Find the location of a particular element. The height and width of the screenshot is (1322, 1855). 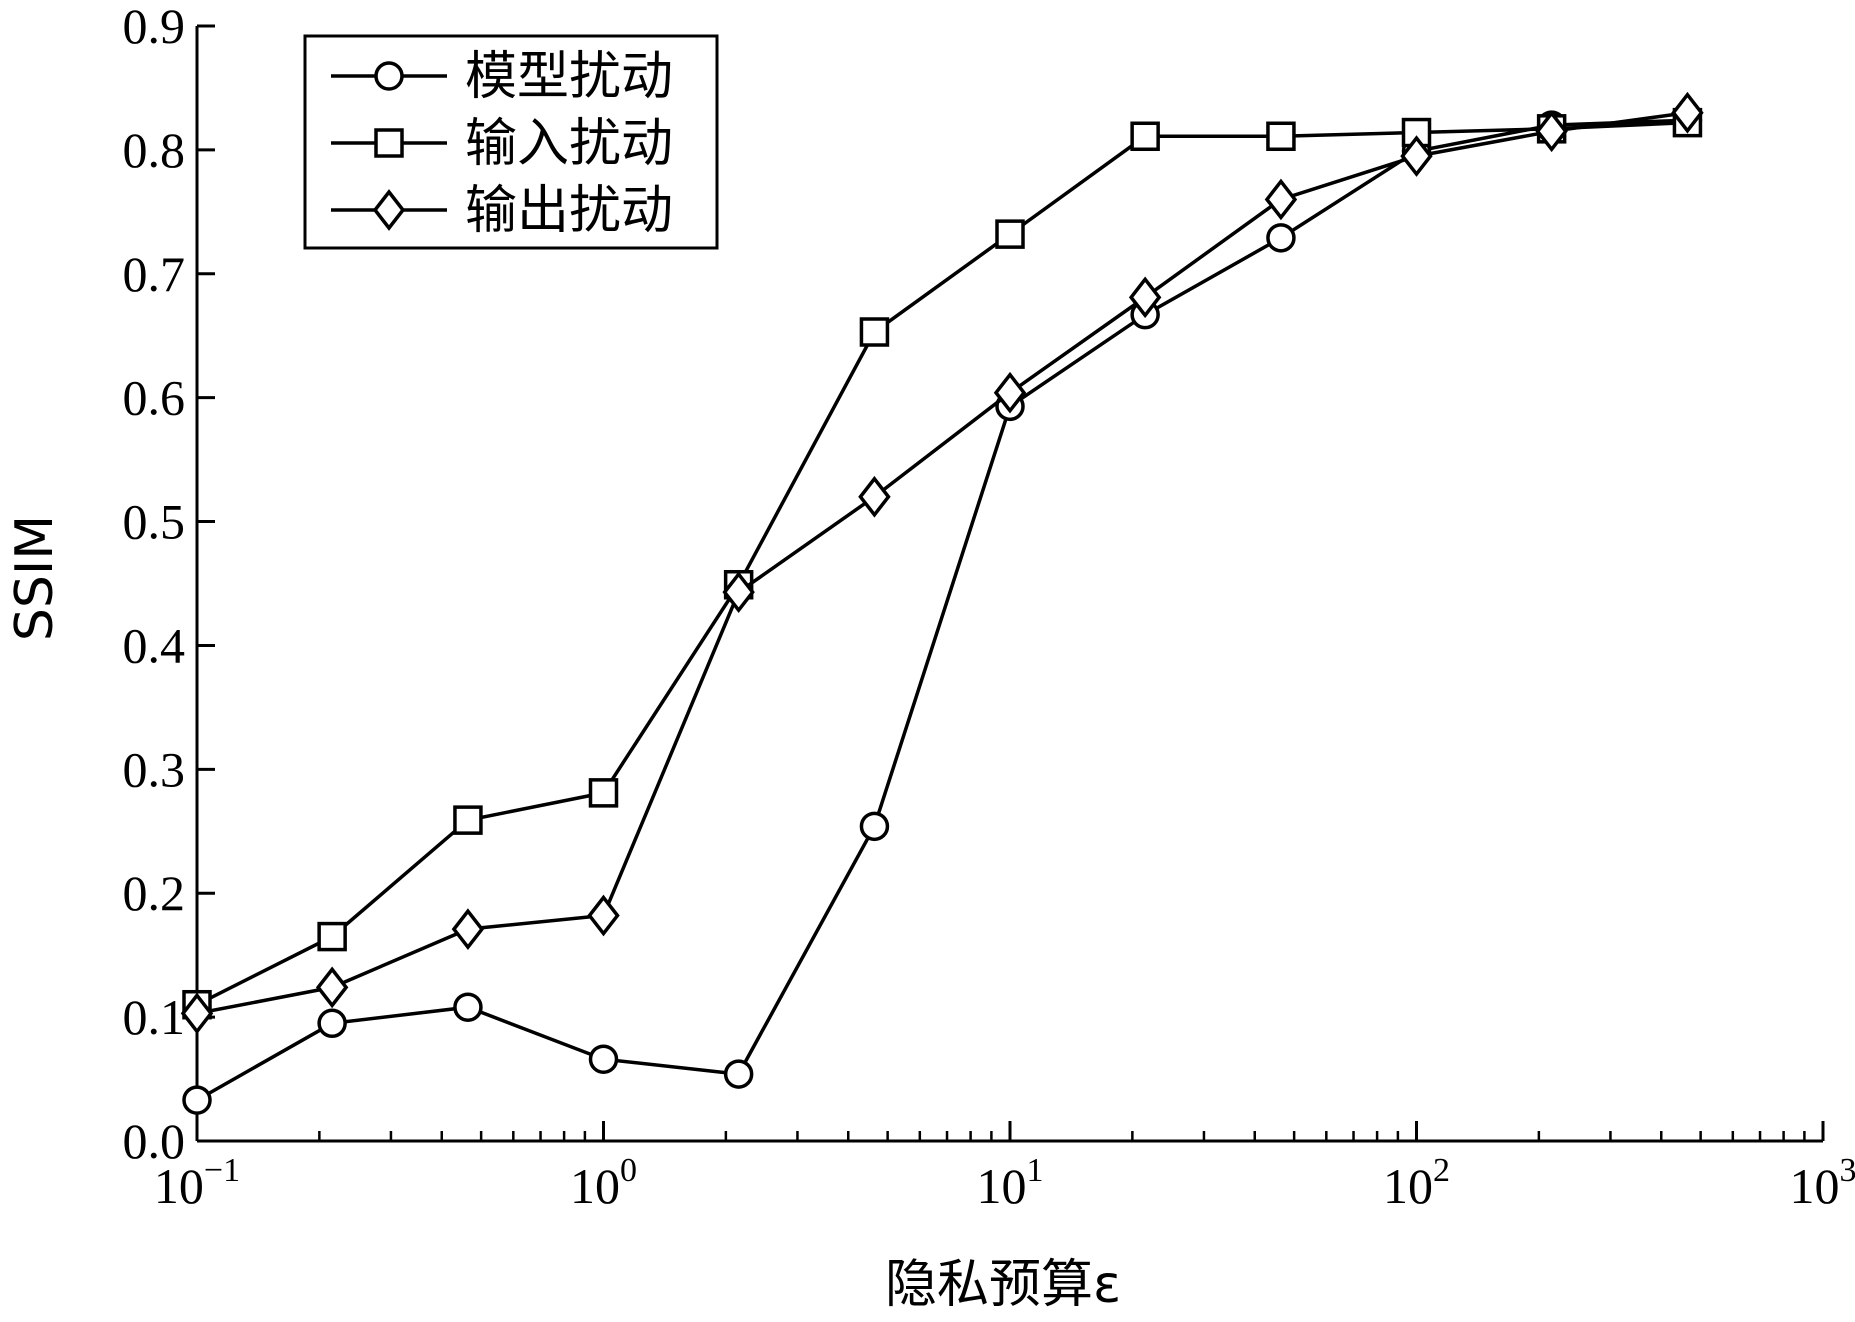

y-tick-label: 0.4 is located at coordinates (154, 645).